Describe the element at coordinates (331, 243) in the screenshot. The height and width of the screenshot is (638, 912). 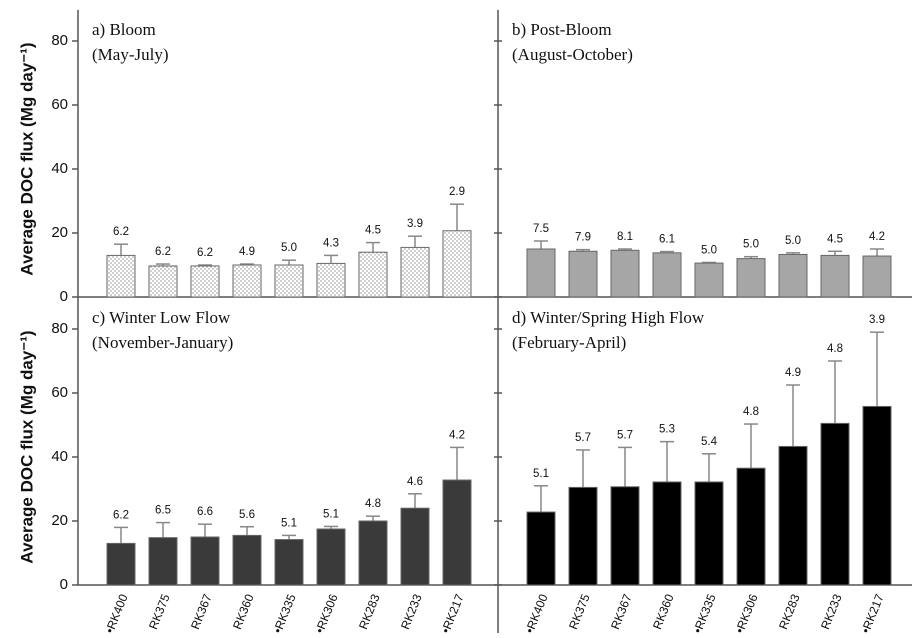
I see `bar-label: 4.3` at that location.